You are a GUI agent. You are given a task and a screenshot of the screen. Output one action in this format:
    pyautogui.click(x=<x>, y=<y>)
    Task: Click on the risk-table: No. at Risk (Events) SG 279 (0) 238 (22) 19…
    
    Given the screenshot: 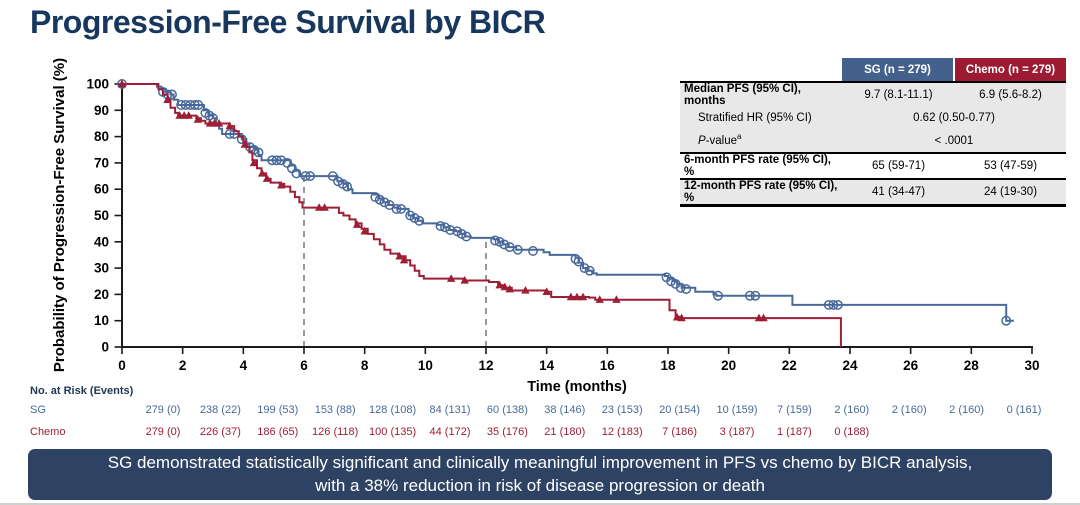 What is the action you would take?
    pyautogui.click(x=535, y=411)
    